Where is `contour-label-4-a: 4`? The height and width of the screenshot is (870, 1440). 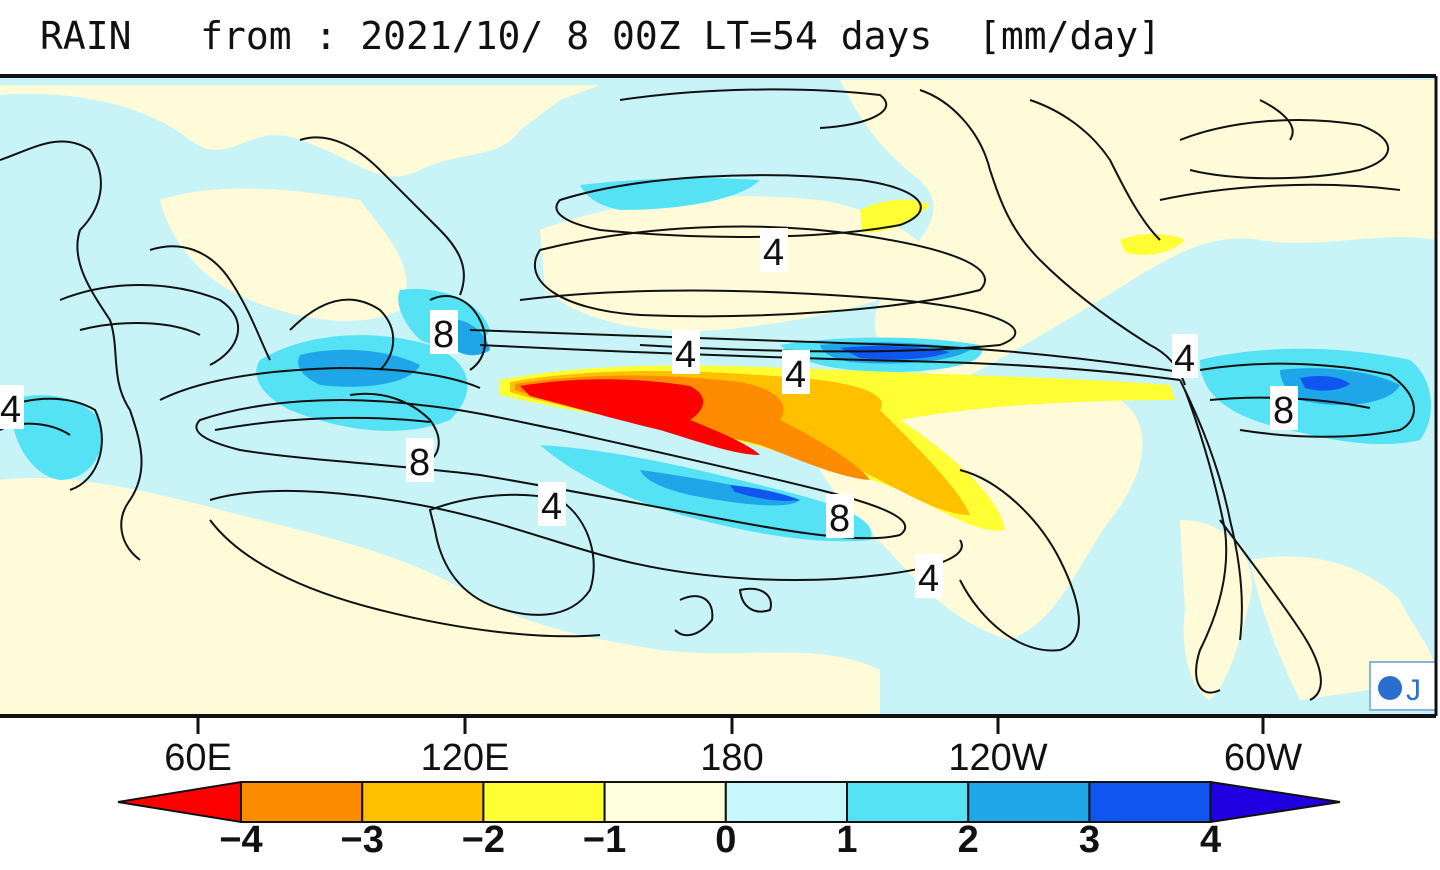
contour-label-4-a: 4 is located at coordinates (773, 253).